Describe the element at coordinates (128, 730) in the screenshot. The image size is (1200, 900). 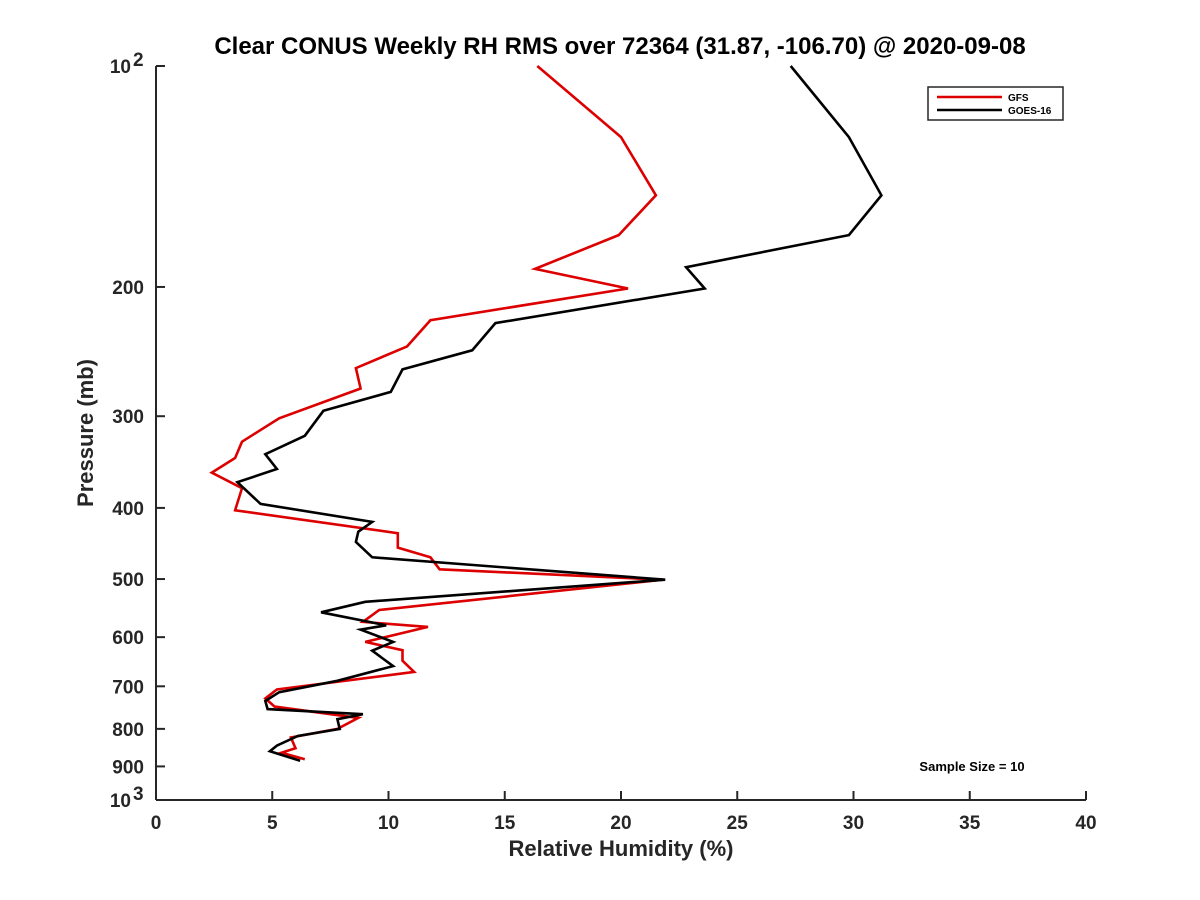
I see `y-tick-label: 800` at that location.